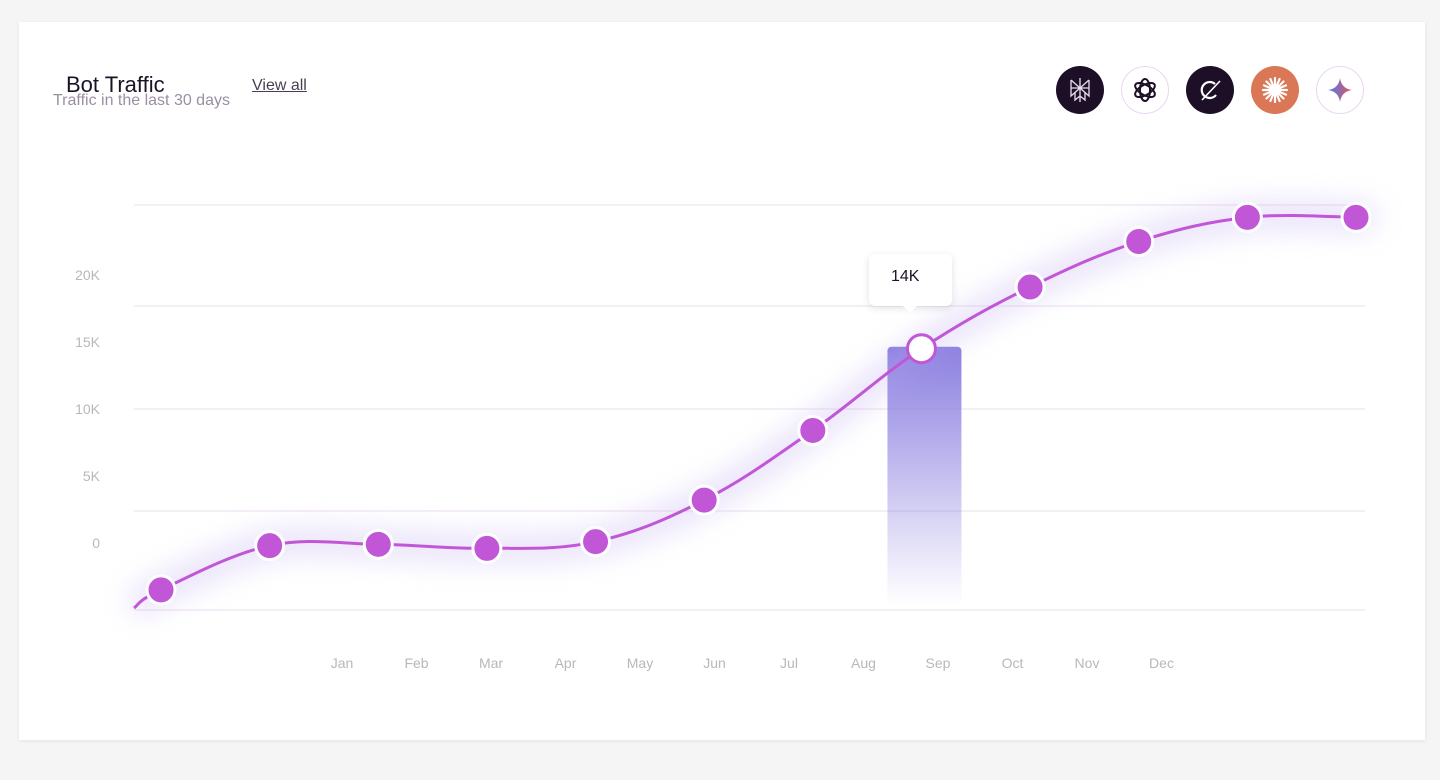 This screenshot has width=1440, height=780. What do you see at coordinates (1161, 663) in the screenshot?
I see `x-tick-label: Dec` at bounding box center [1161, 663].